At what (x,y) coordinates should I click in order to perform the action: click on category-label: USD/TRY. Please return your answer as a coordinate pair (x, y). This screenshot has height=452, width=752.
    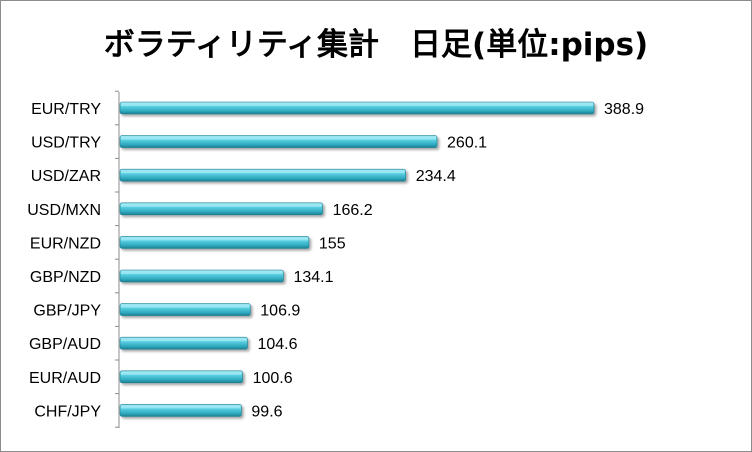
    Looking at the image, I should click on (66, 143).